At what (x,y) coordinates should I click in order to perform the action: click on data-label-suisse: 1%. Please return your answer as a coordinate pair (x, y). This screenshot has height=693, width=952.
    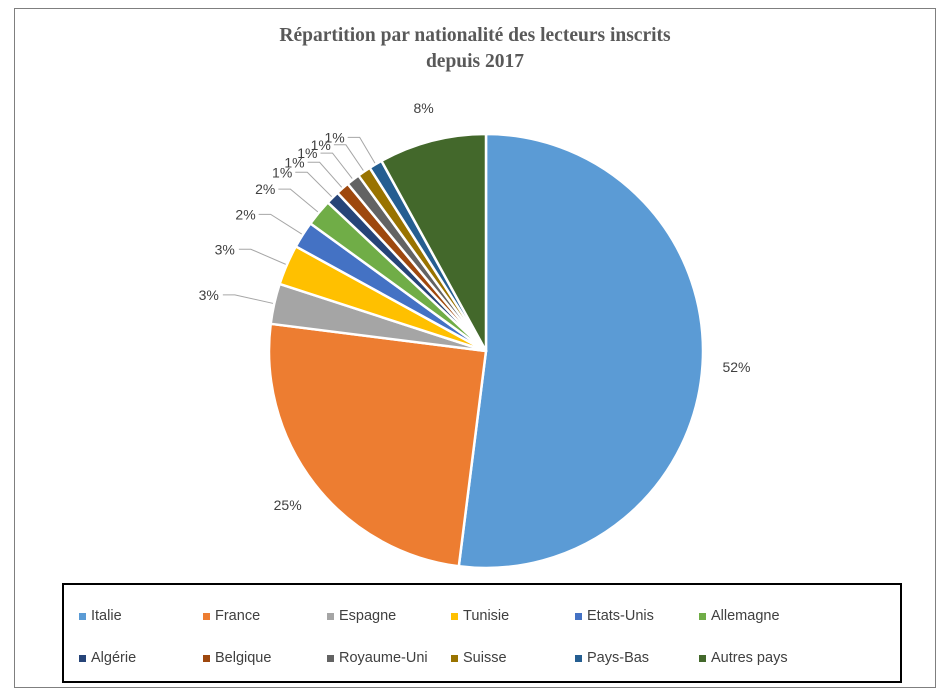
    Looking at the image, I should click on (321, 145).